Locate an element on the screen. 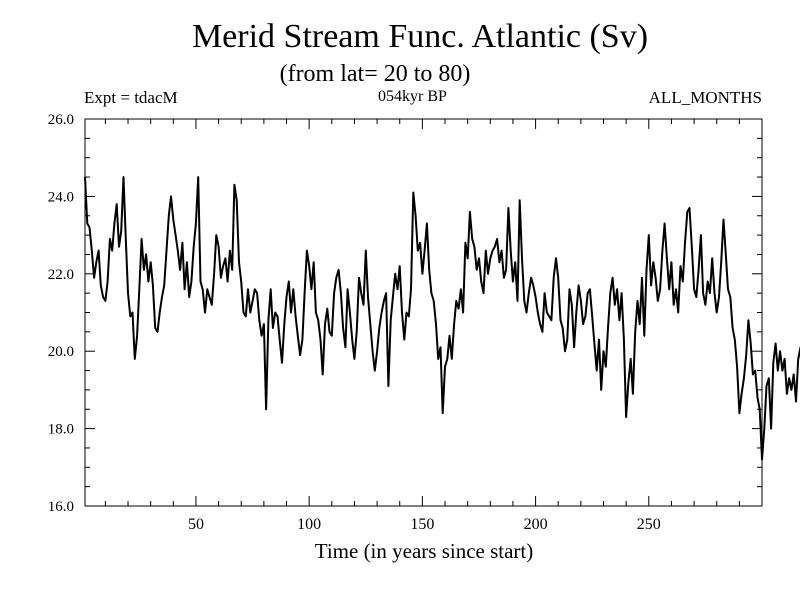  x-axis-label: Time (in years since start) is located at coordinates (424, 551).